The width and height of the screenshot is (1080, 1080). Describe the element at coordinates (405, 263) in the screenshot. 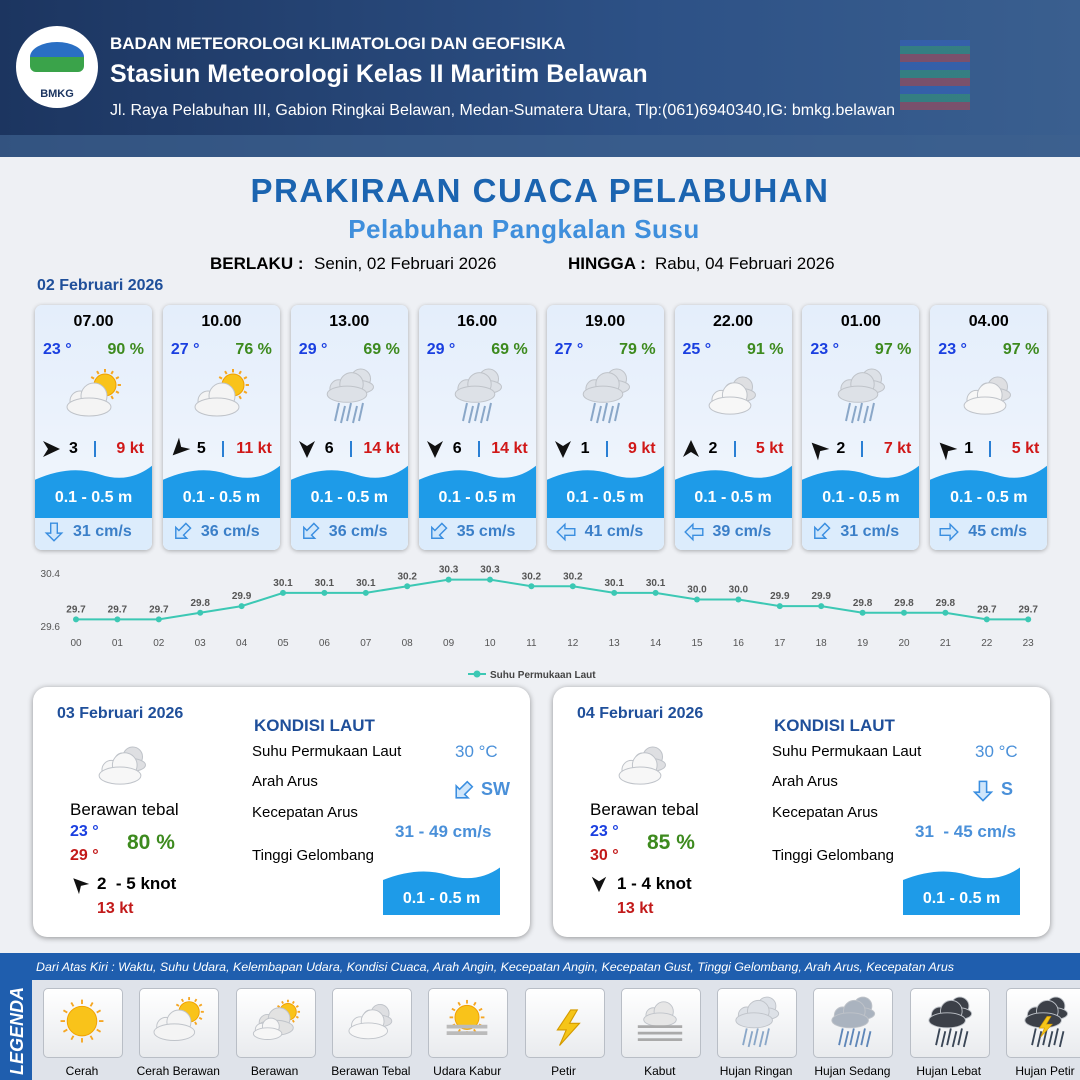

I see `from-date: Senin, 02 Februari 2026` at that location.